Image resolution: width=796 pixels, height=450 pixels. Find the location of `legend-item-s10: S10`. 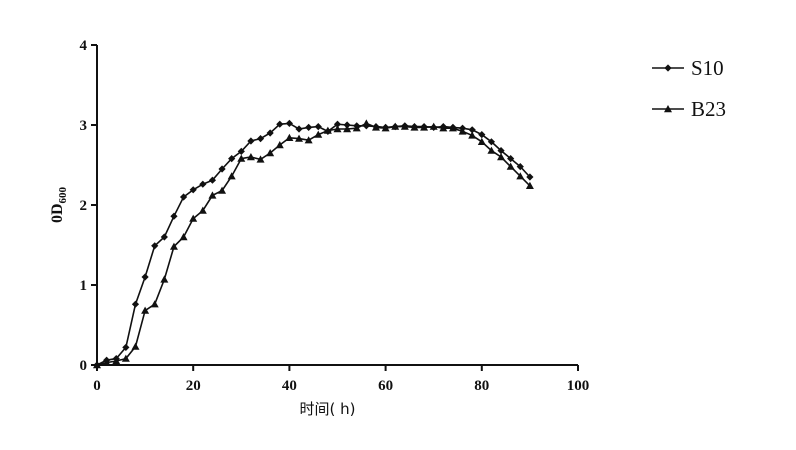

legend-item-s10: S10 is located at coordinates (688, 68).